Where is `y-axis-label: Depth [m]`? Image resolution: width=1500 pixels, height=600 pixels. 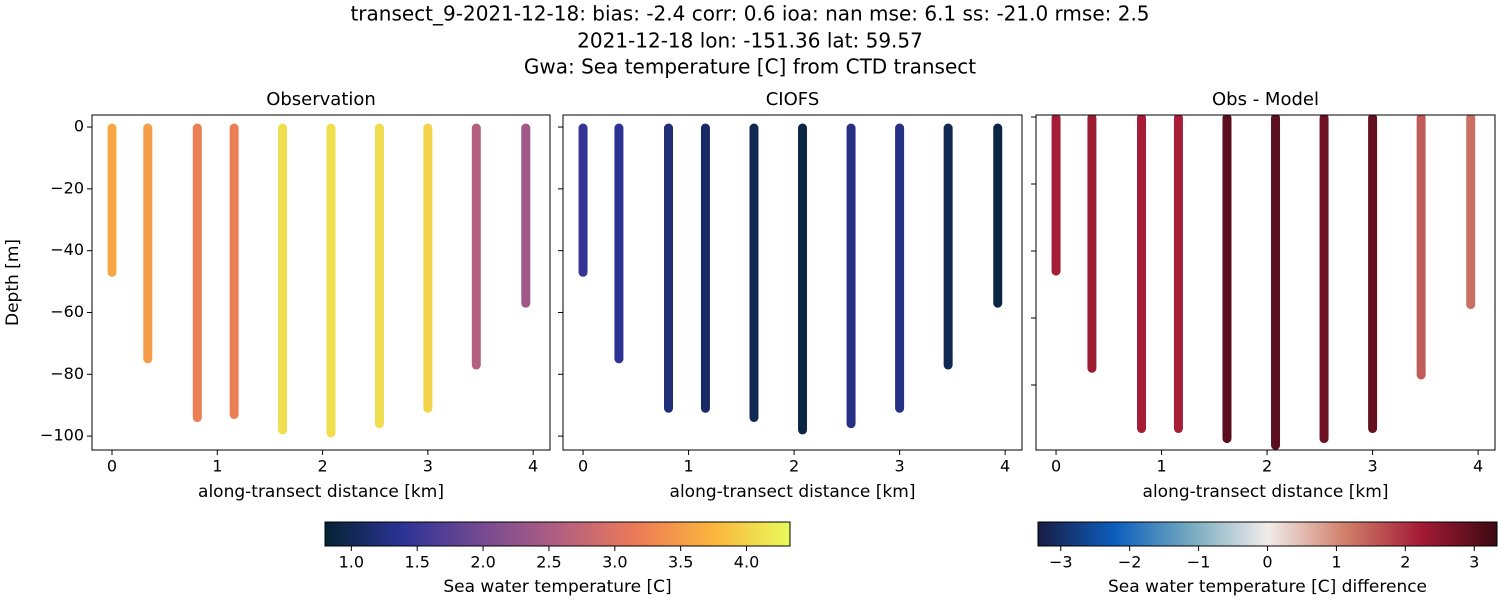 y-axis-label: Depth [m] is located at coordinates (13, 282).